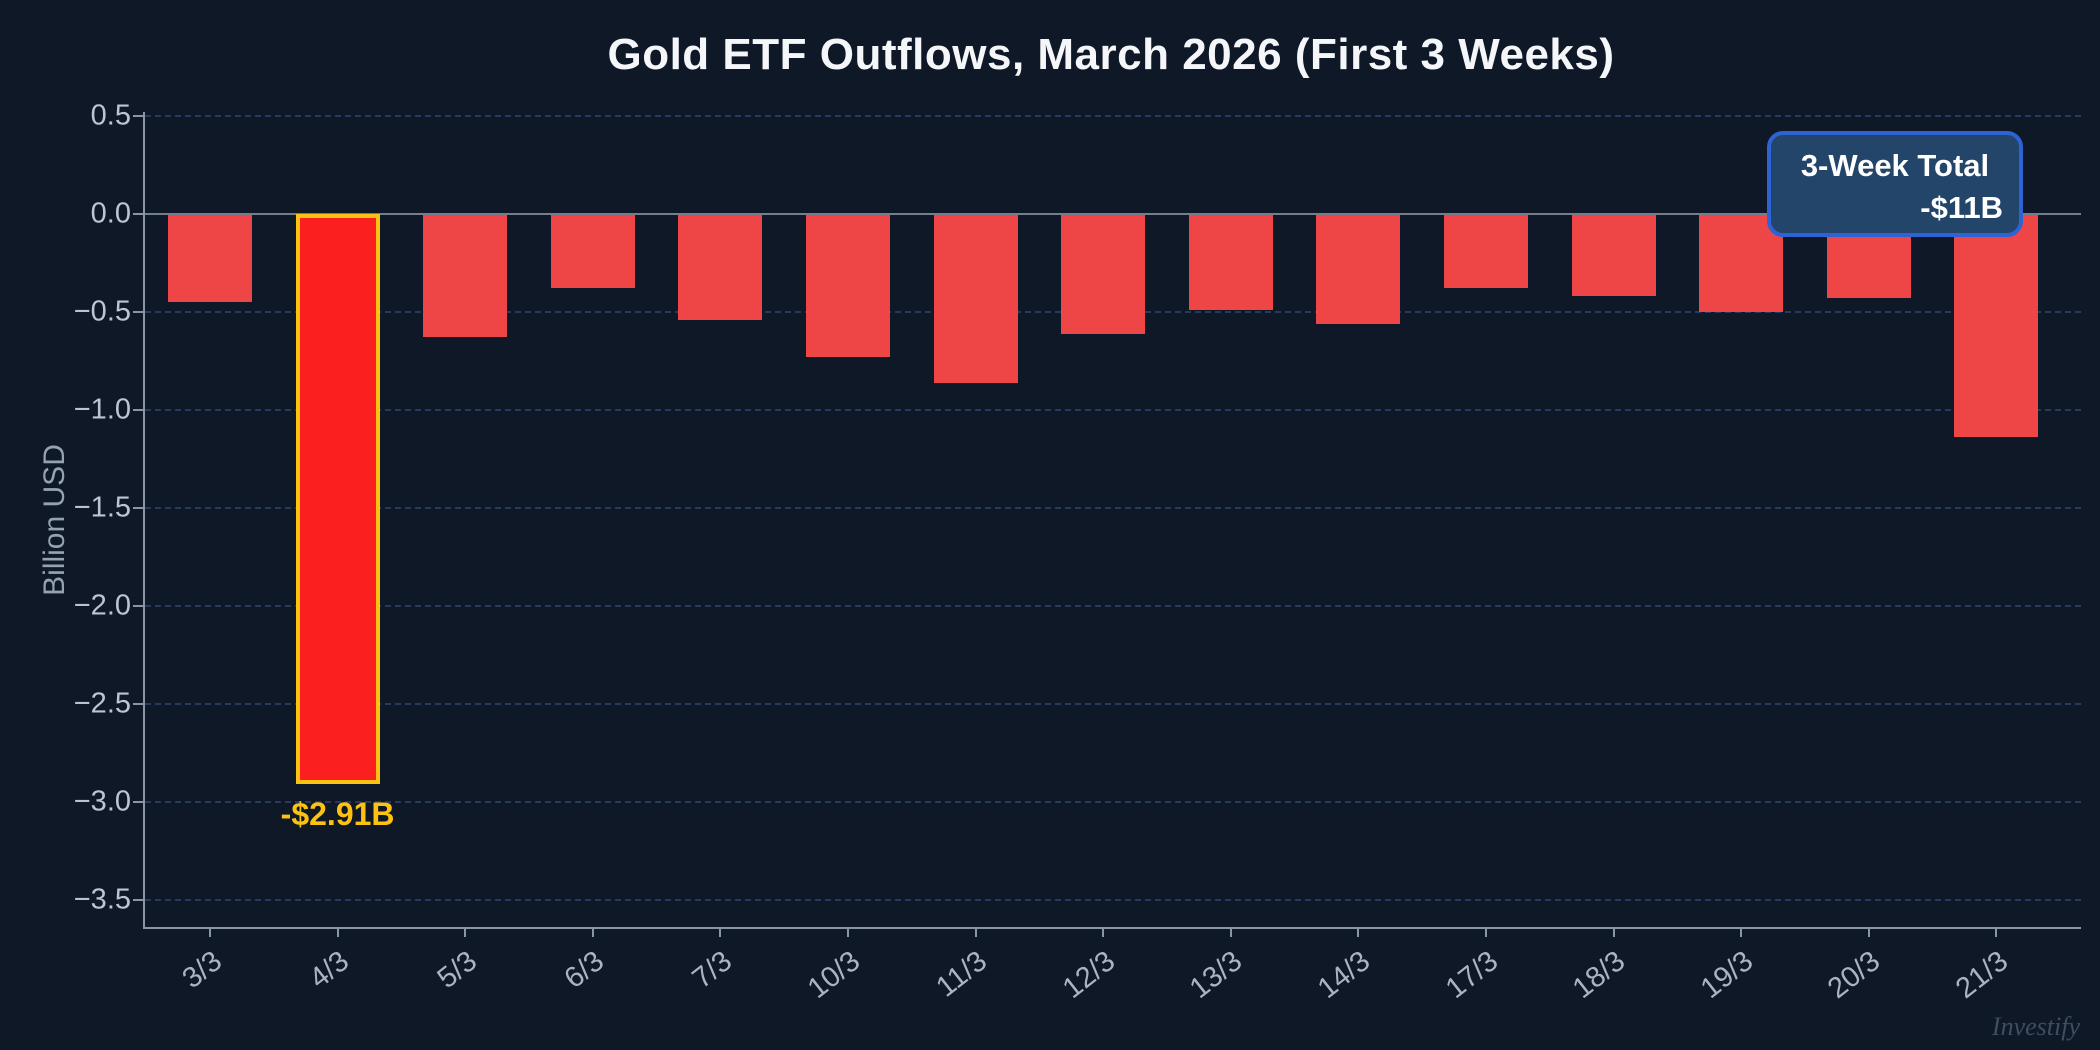 The width and height of the screenshot is (2100, 1050). What do you see at coordinates (1344, 975) in the screenshot?
I see `x-tick-label-text: 14/3` at bounding box center [1344, 975].